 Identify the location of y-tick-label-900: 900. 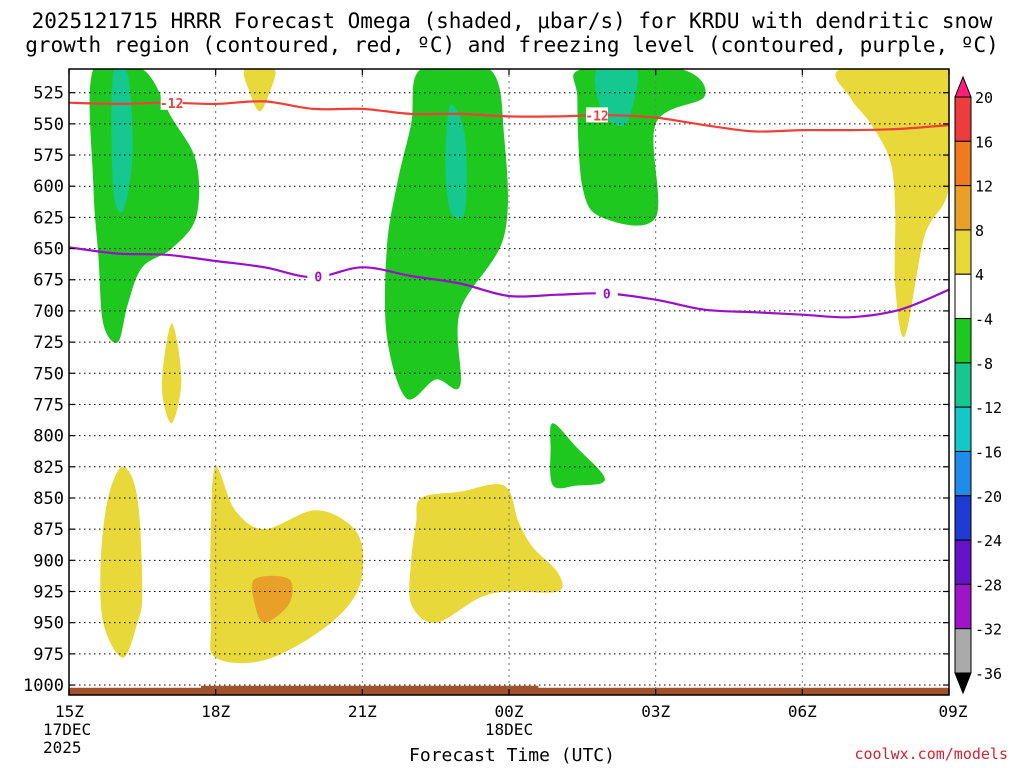
(48, 561).